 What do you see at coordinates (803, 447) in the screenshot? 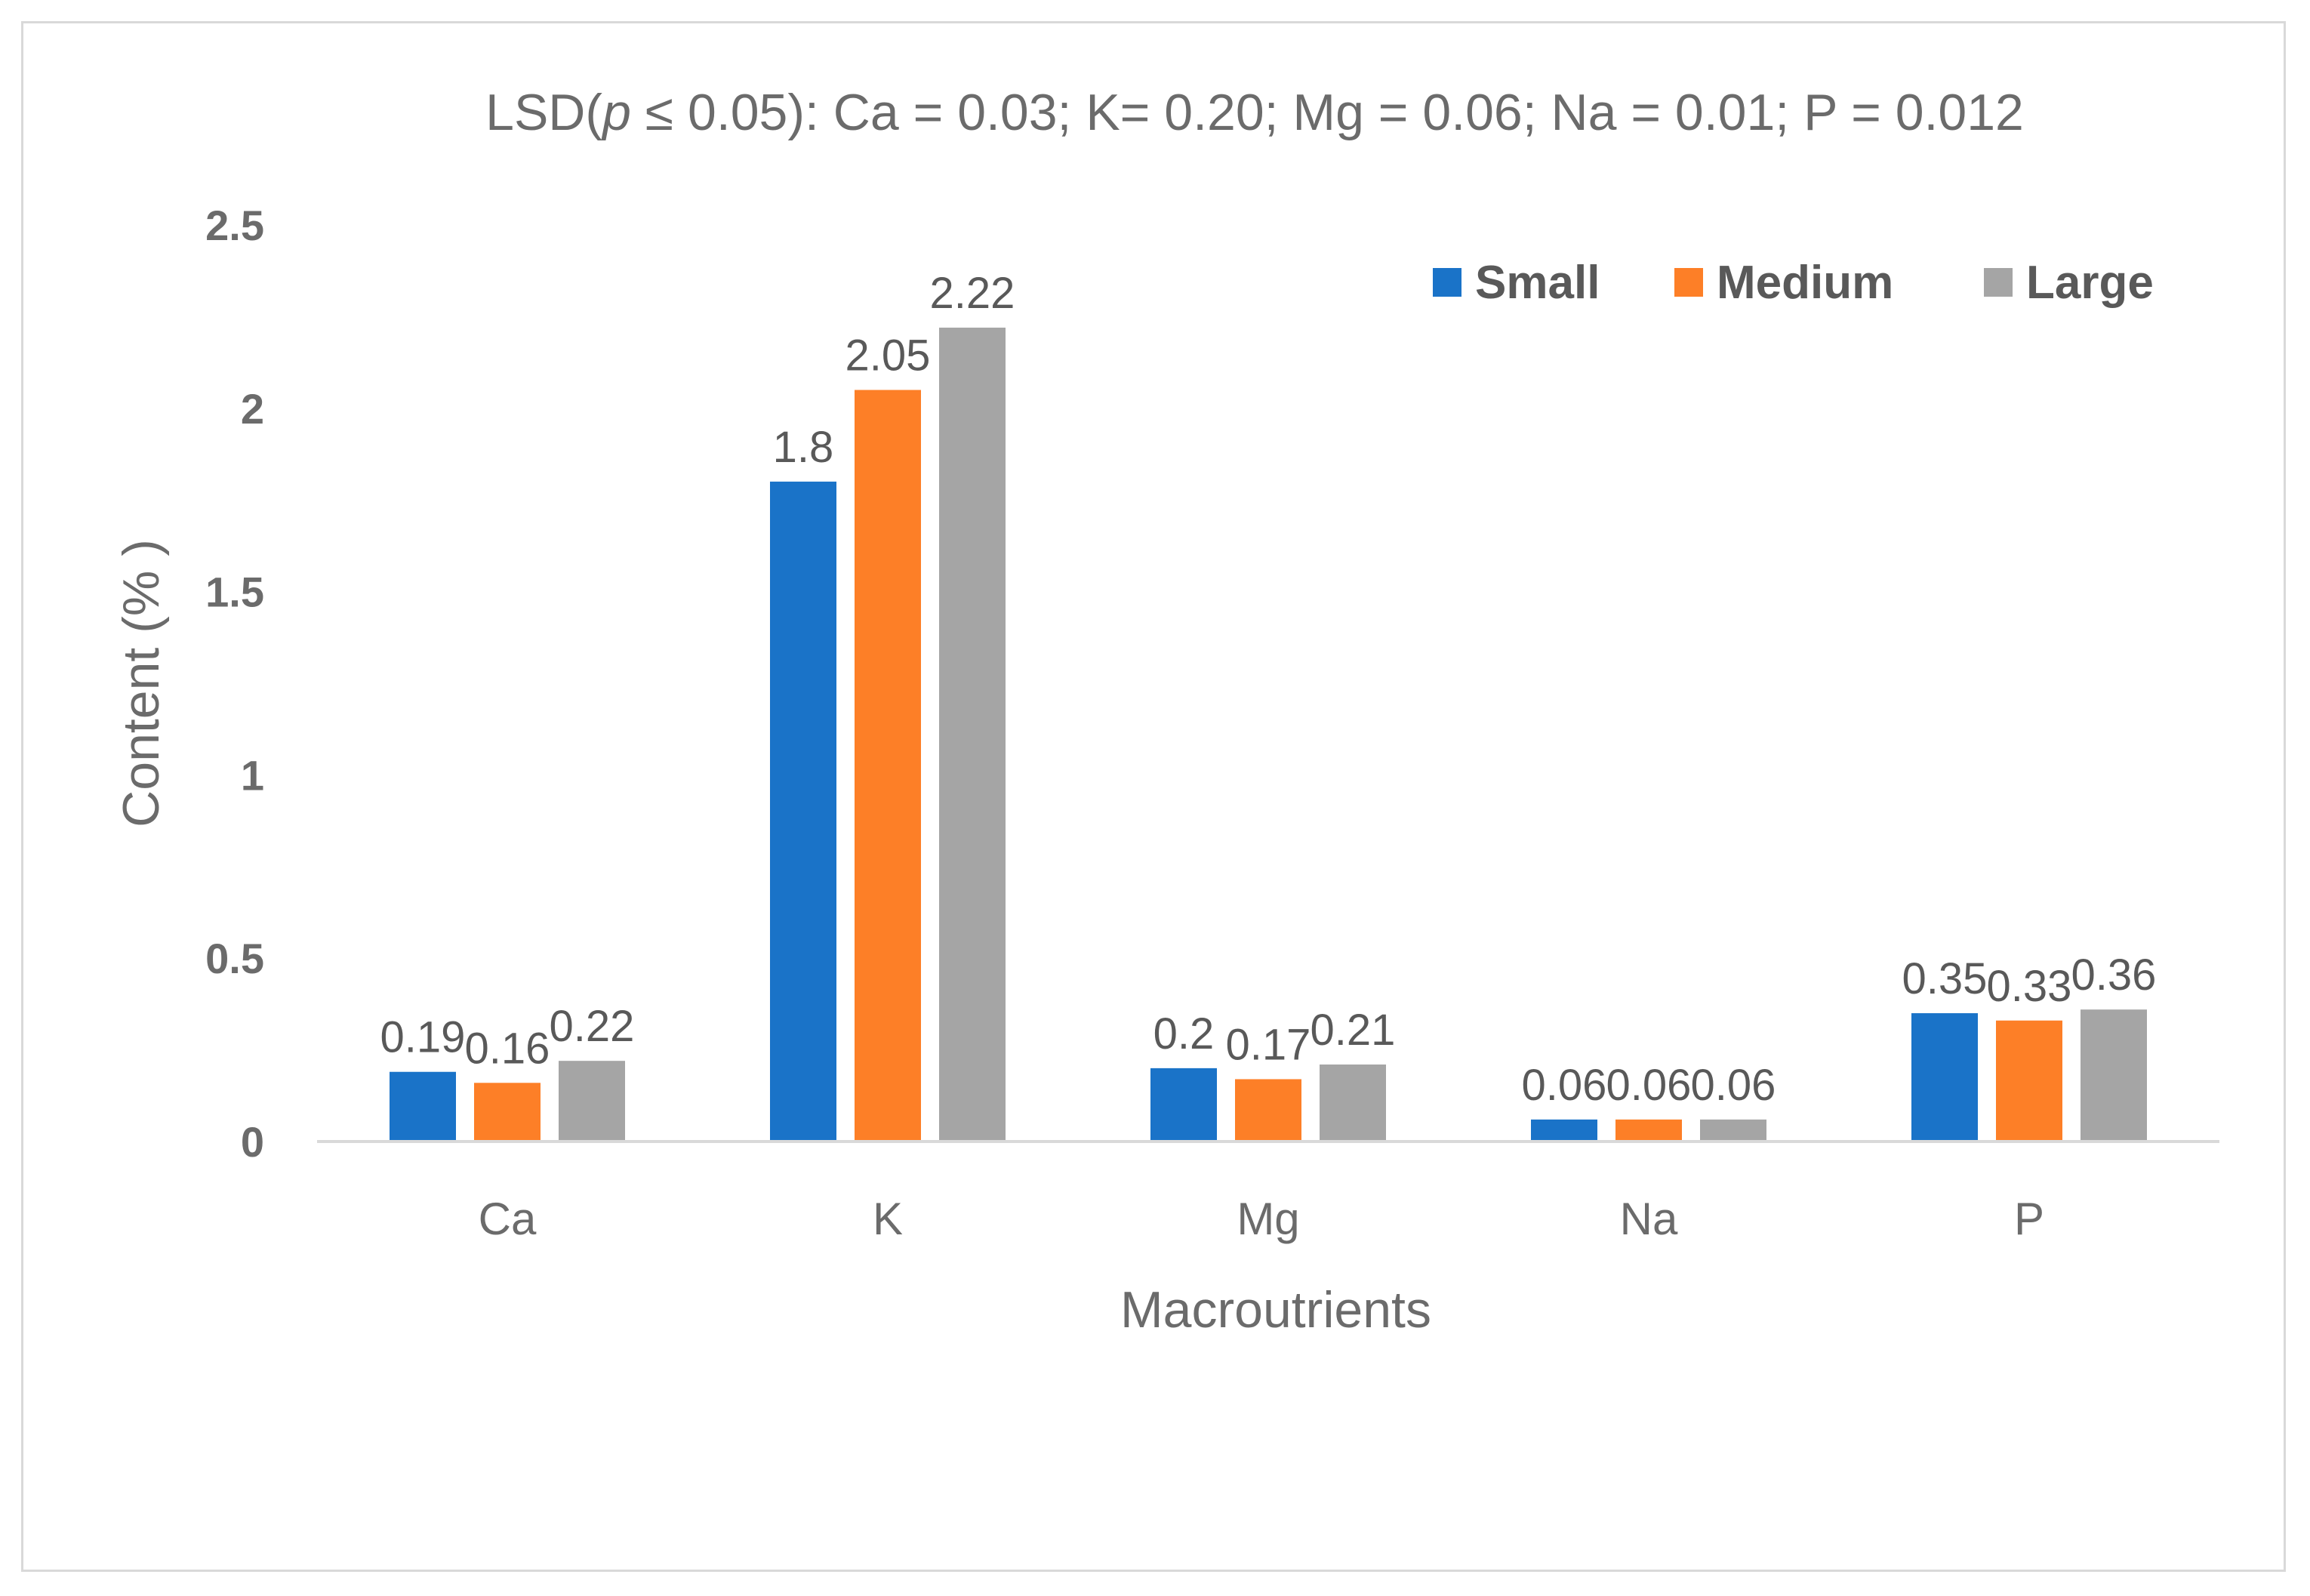
I see `data-label: 1.8` at bounding box center [803, 447].